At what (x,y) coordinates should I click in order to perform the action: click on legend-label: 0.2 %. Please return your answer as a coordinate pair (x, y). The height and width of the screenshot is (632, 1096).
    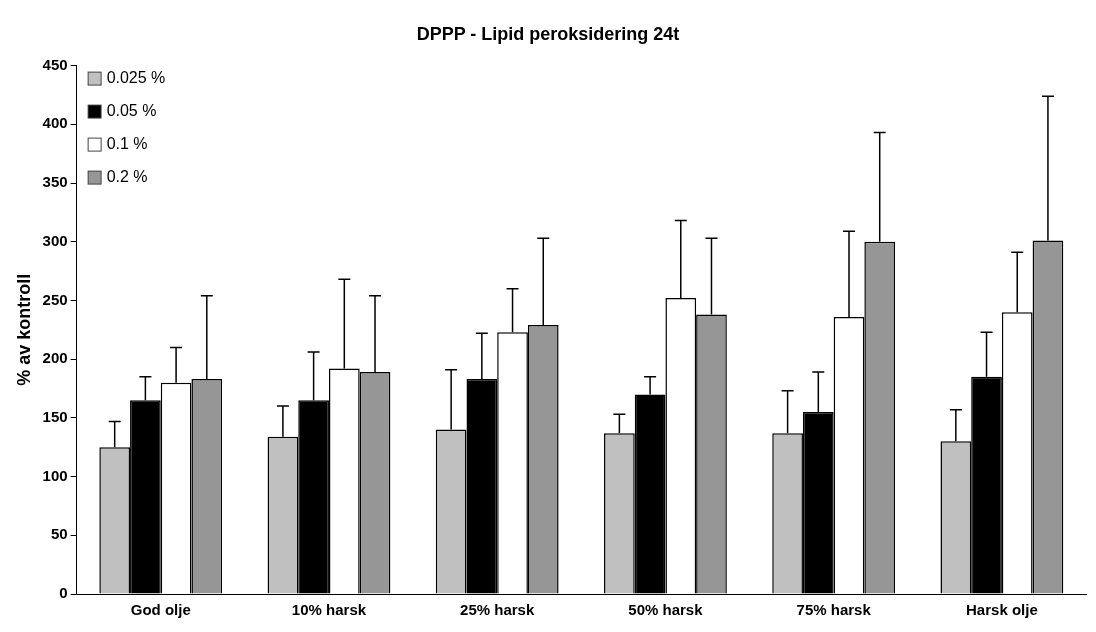
    Looking at the image, I should click on (127, 177).